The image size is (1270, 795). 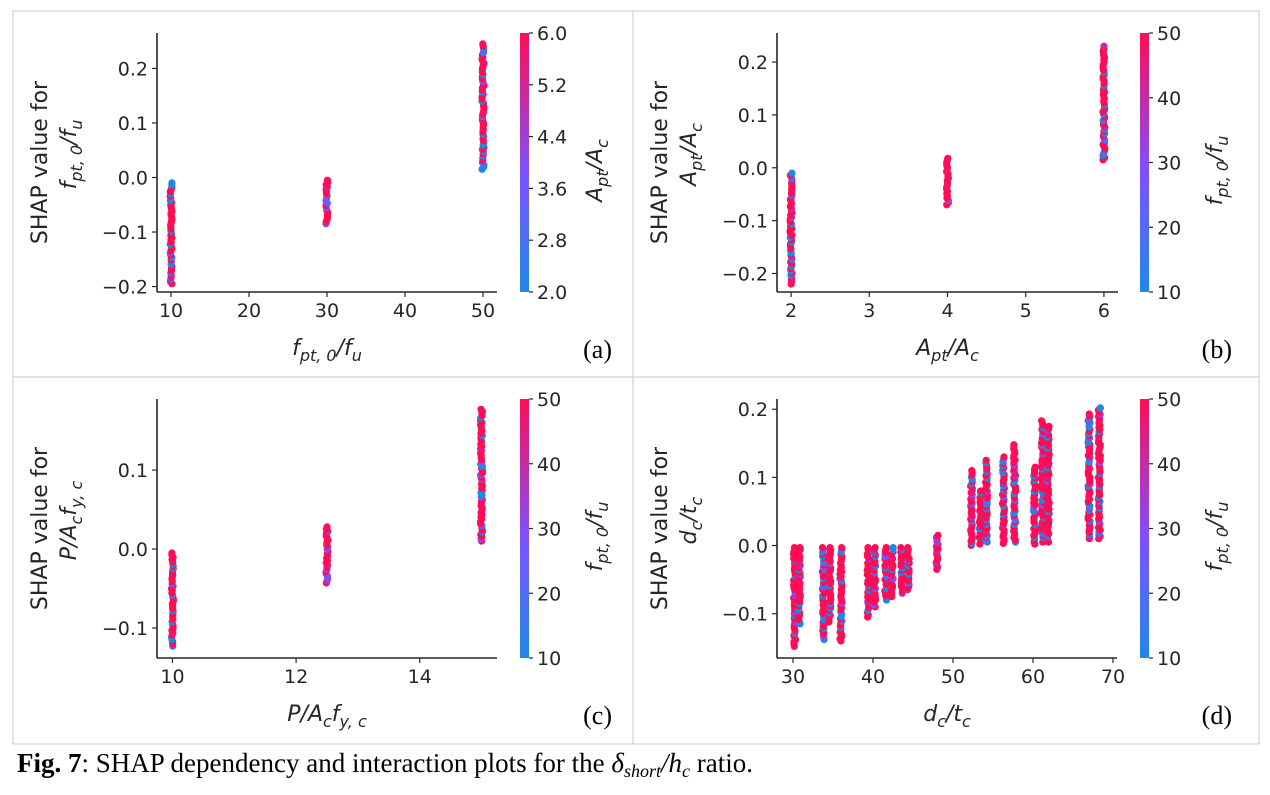 What do you see at coordinates (660, 162) in the screenshot?
I see `y-axis-label-line1-b: SHAP value for` at bounding box center [660, 162].